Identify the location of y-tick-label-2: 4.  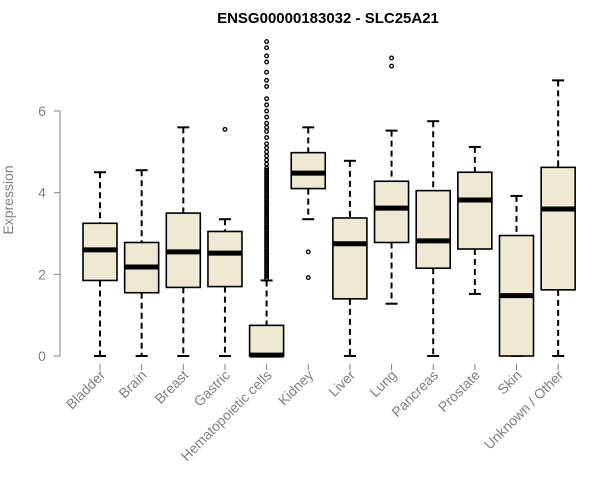
(42, 193).